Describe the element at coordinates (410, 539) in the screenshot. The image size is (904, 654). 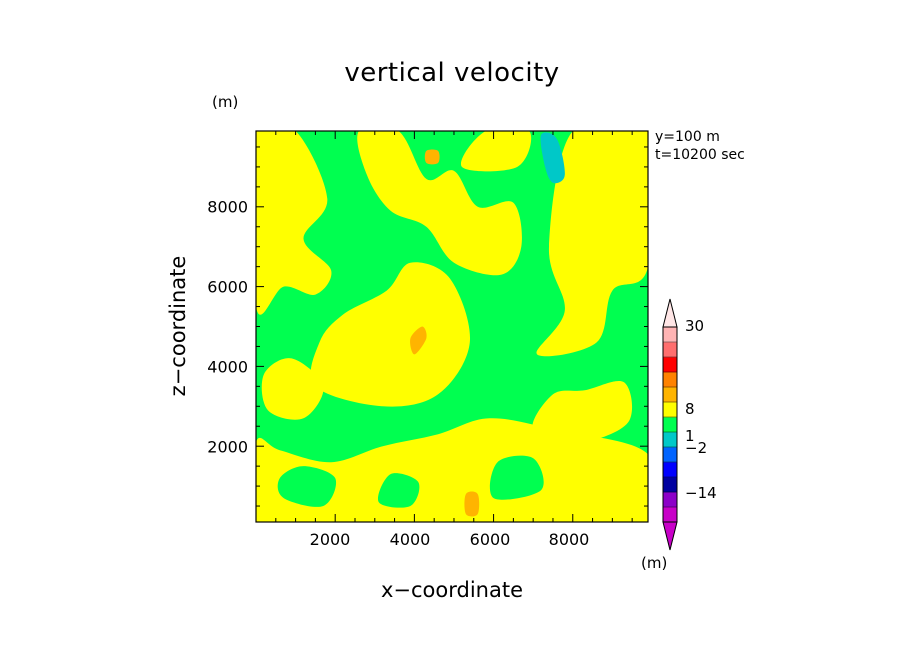
I see `x-tick-label: 4000` at that location.